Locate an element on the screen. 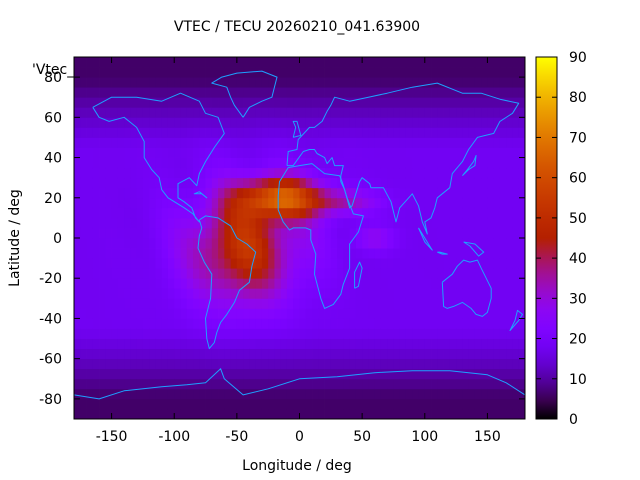 The image size is (640, 480). coastline is located at coordinates (442, 253).